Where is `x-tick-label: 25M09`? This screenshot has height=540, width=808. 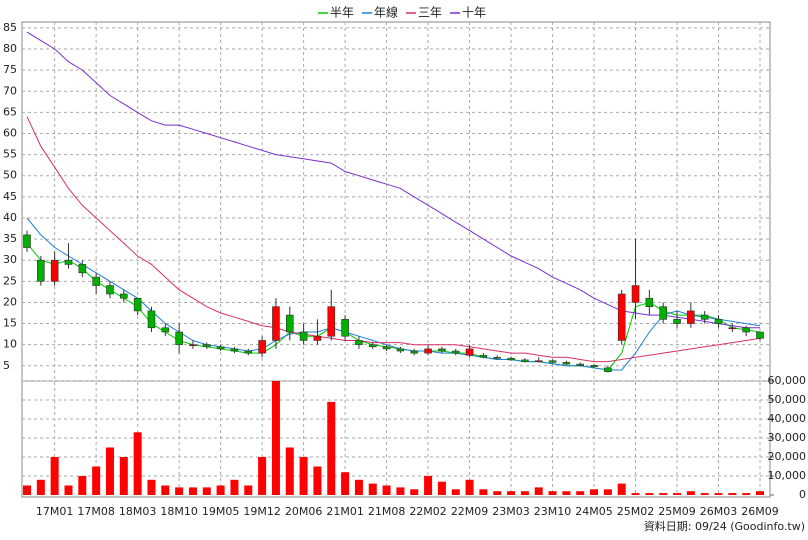 x-tick-label: 25M09 is located at coordinates (677, 511).